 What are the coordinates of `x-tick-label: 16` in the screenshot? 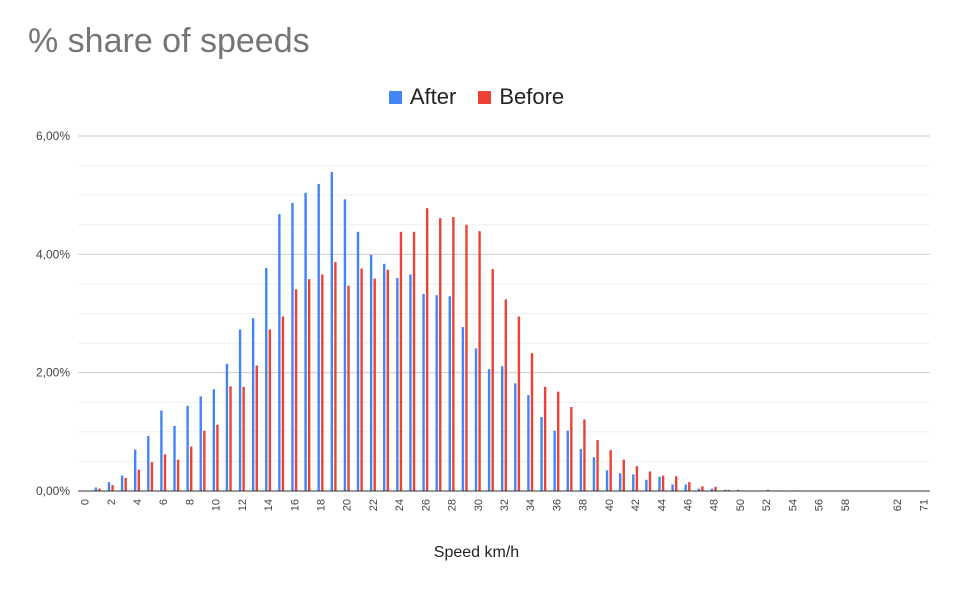 It's located at (295, 505).